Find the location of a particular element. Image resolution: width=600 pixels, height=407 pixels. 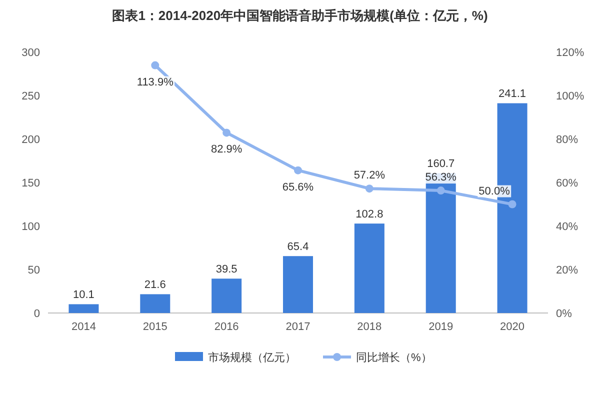

data-label: 241.1 is located at coordinates (512, 94).